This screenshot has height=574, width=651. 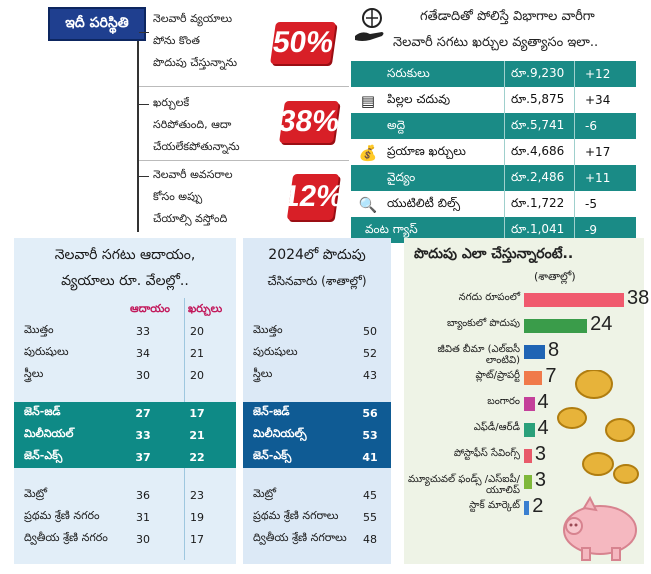 I want to click on savers-title-line-2: చేసినవారు (శాతాల్లో), so click(x=317, y=281).